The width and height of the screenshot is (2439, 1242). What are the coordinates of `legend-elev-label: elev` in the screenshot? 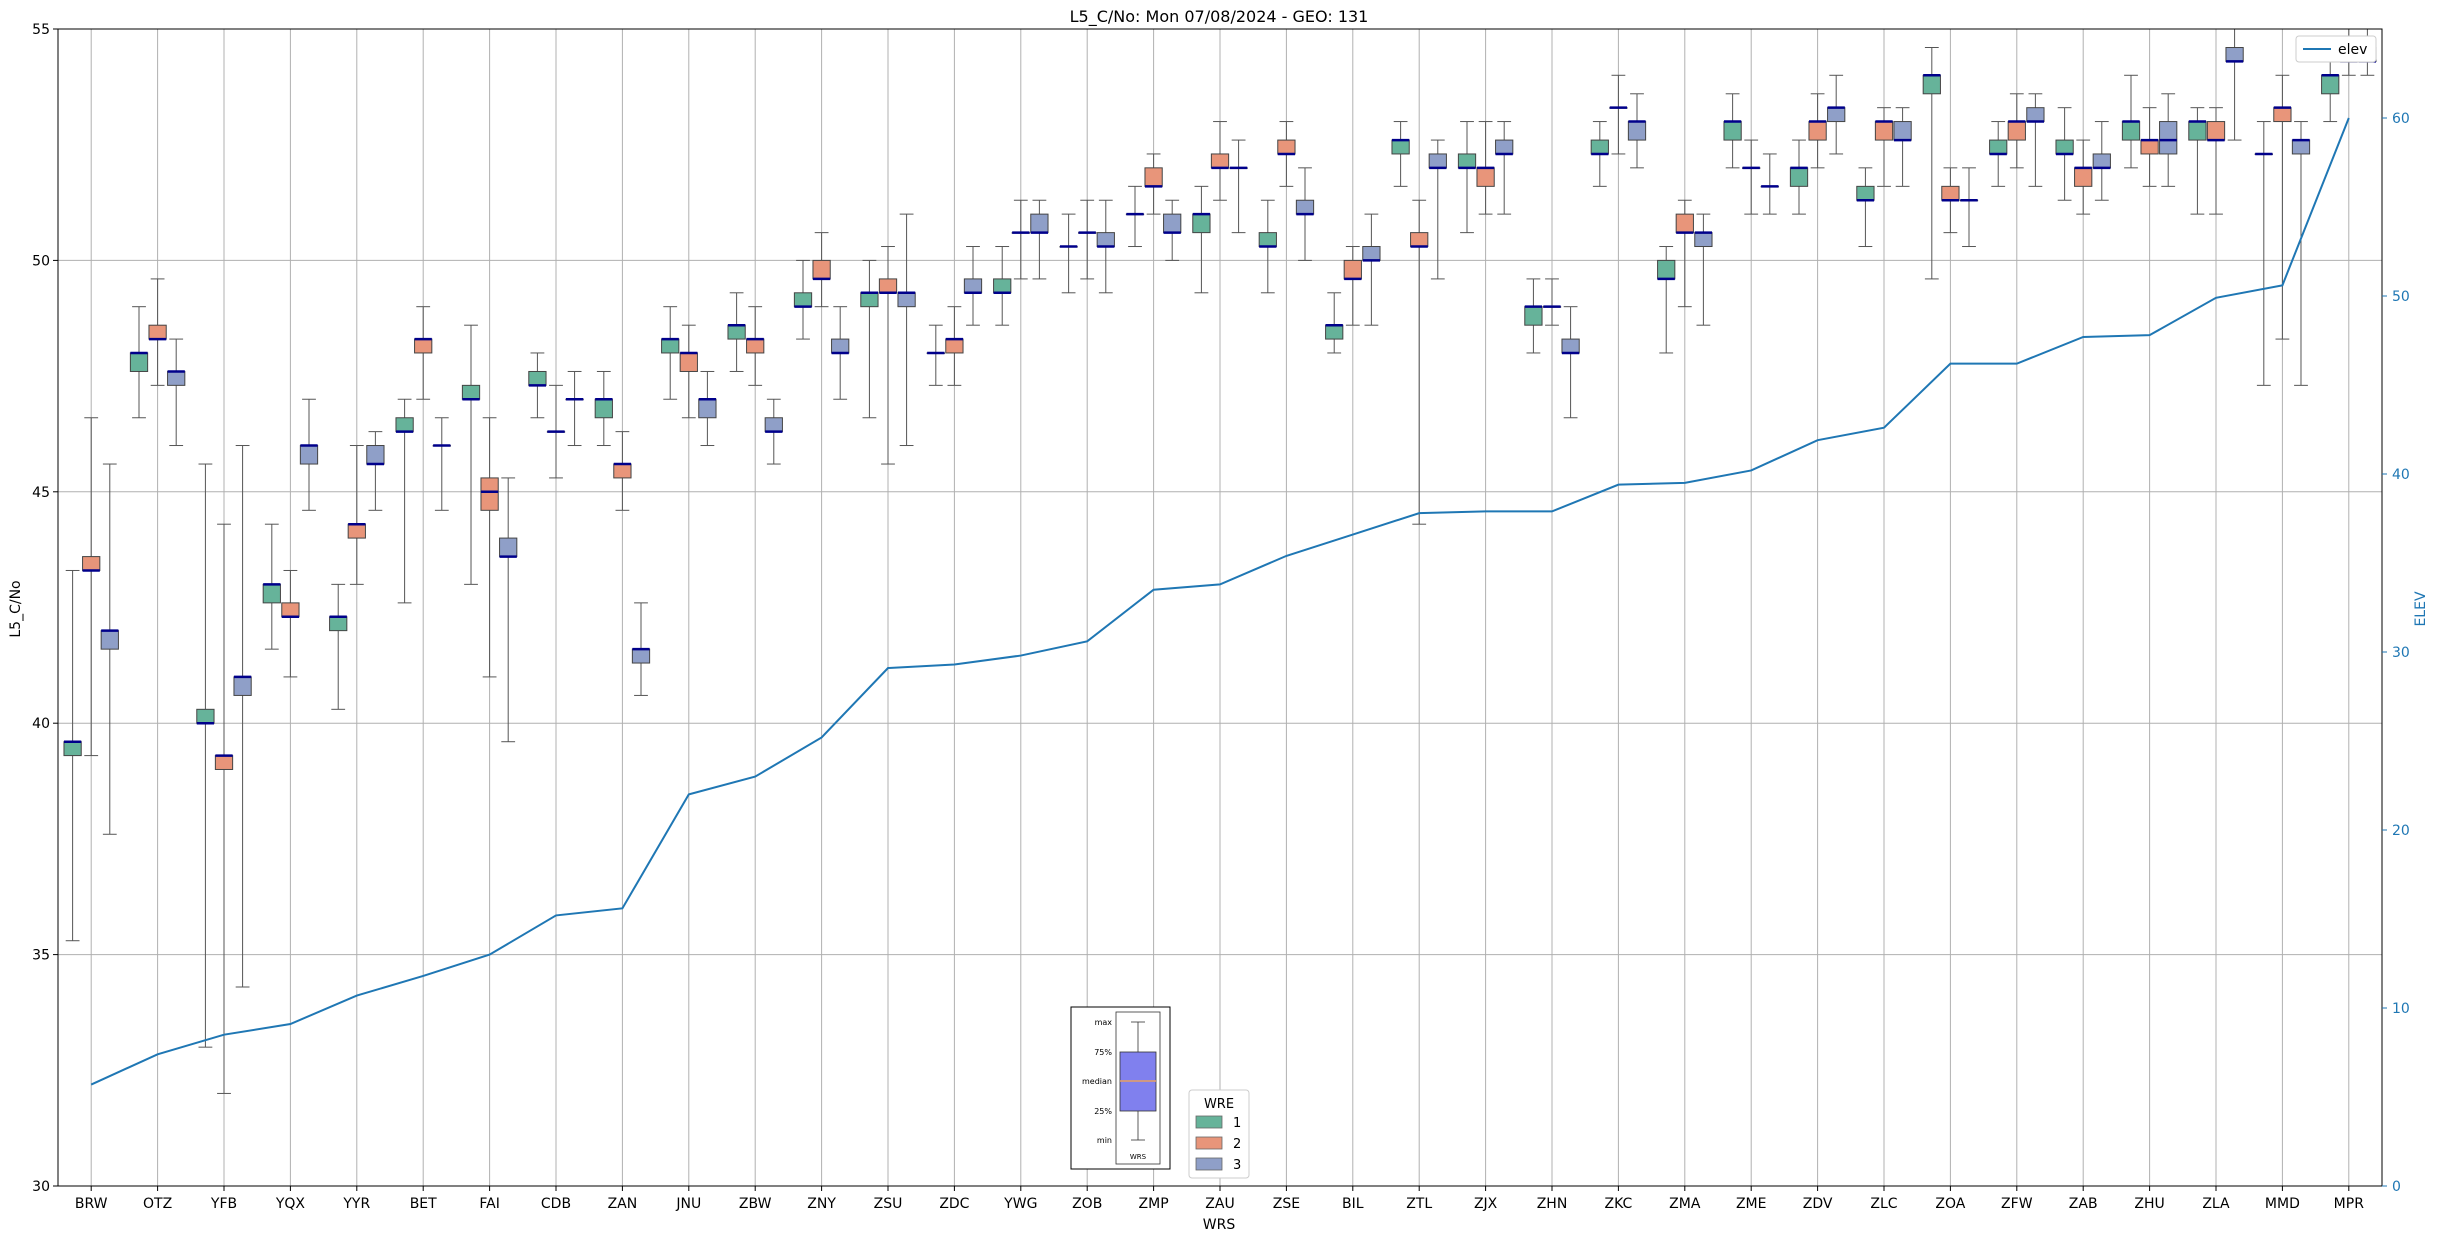 It's located at (2352, 50).